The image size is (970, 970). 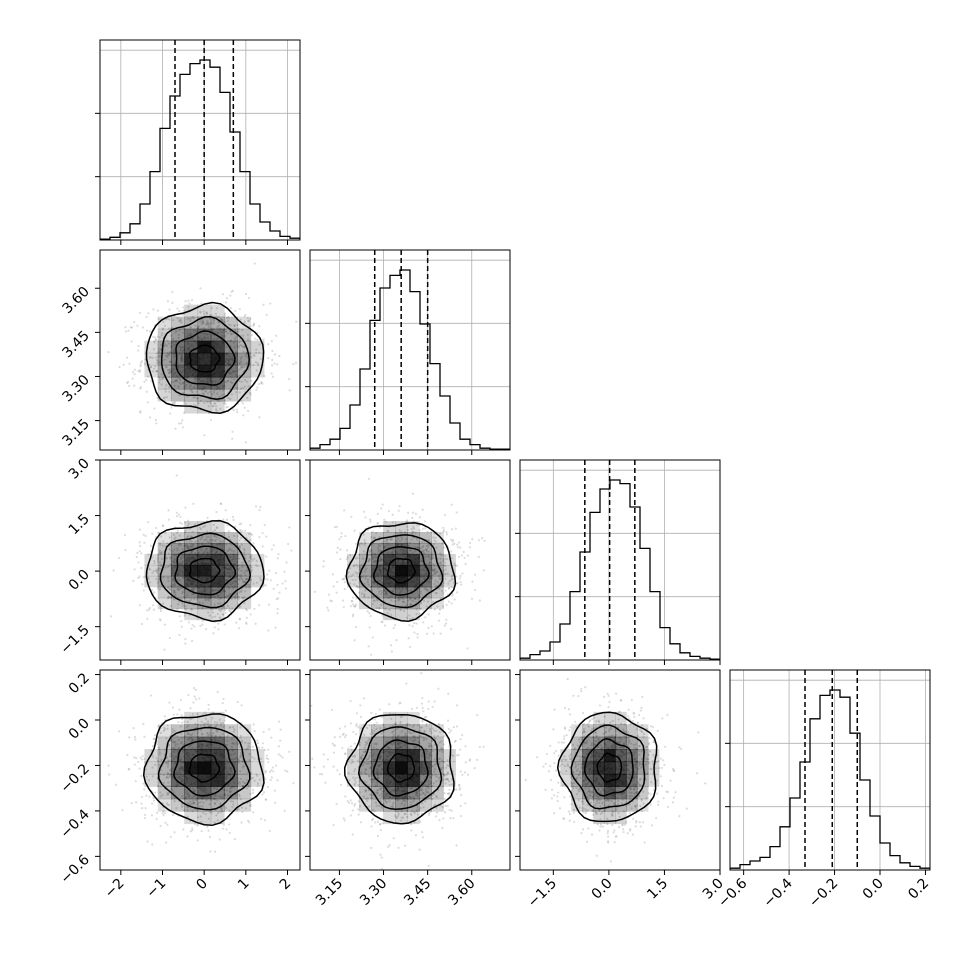 What do you see at coordinates (410, 350) in the screenshot?
I see `panel-content` at bounding box center [410, 350].